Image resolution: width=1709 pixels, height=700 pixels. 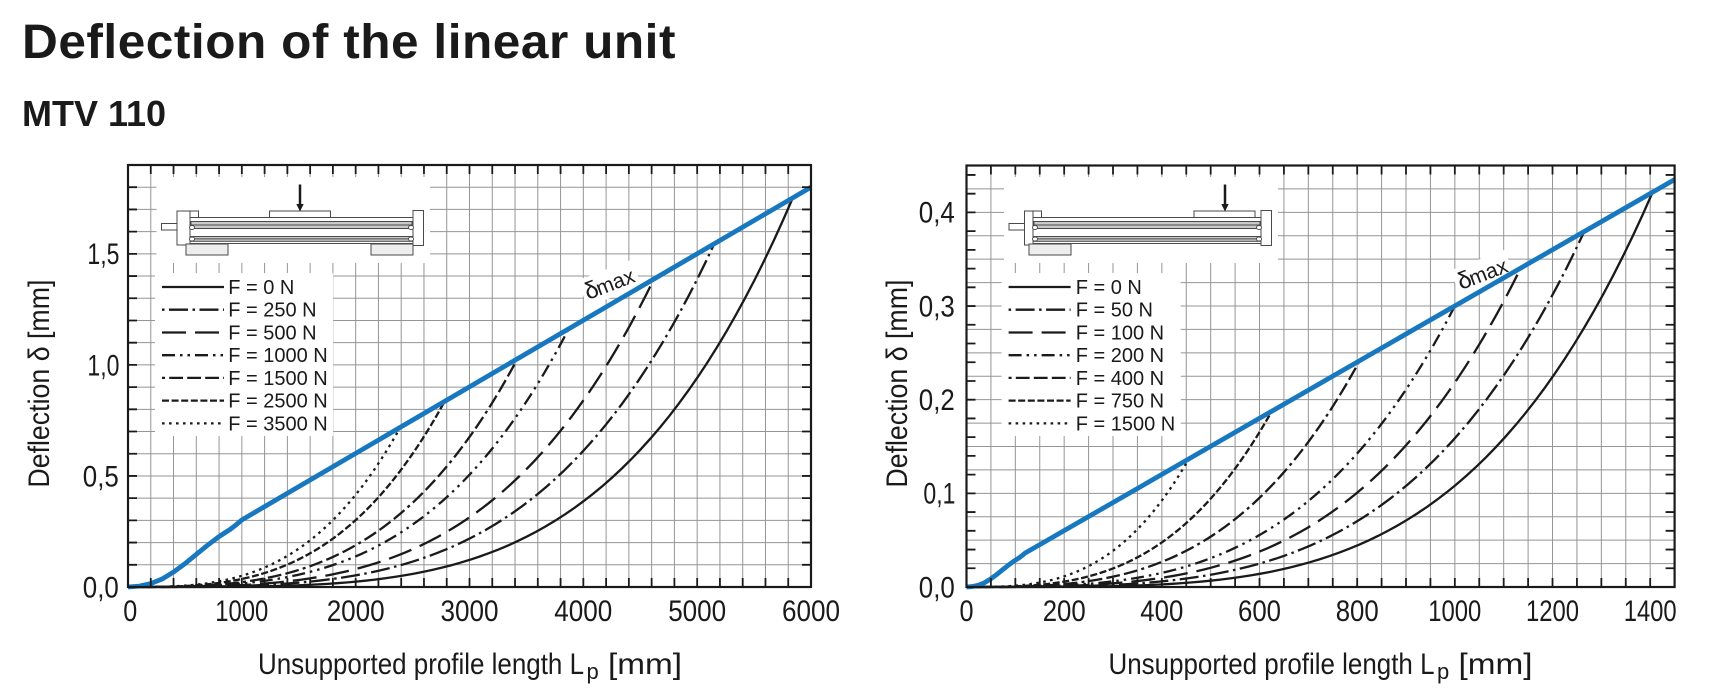 What do you see at coordinates (101, 476) in the screenshot?
I see `svg-text: 0,5` at bounding box center [101, 476].